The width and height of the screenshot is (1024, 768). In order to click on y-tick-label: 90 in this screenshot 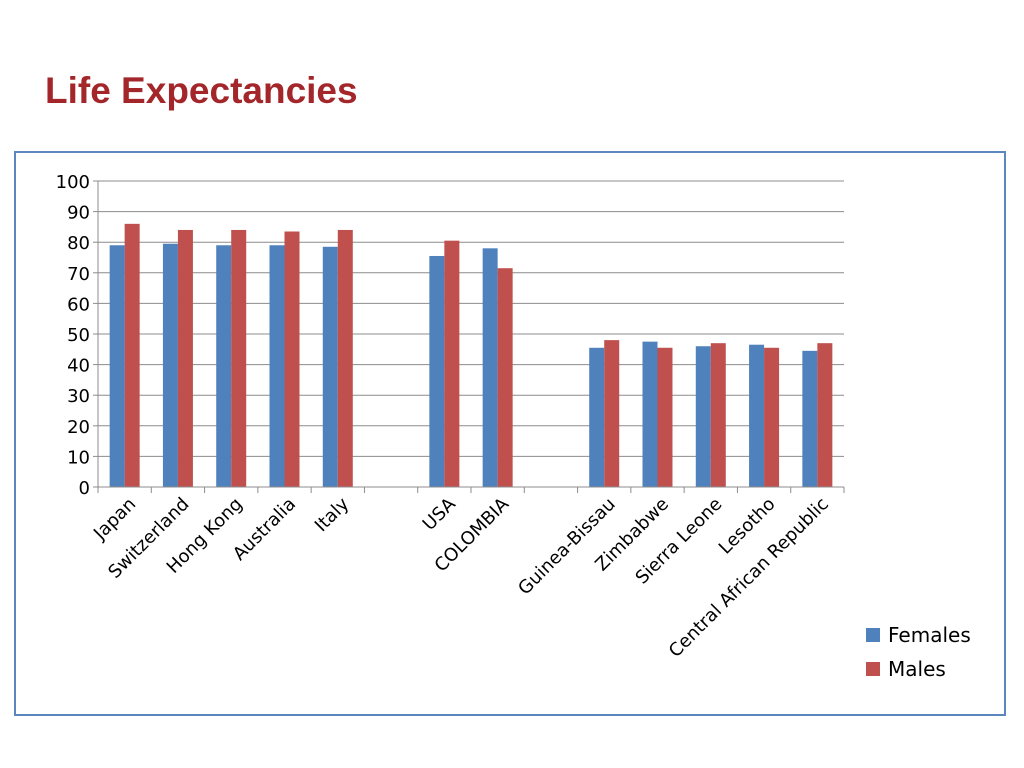, I will do `click(78, 213)`.